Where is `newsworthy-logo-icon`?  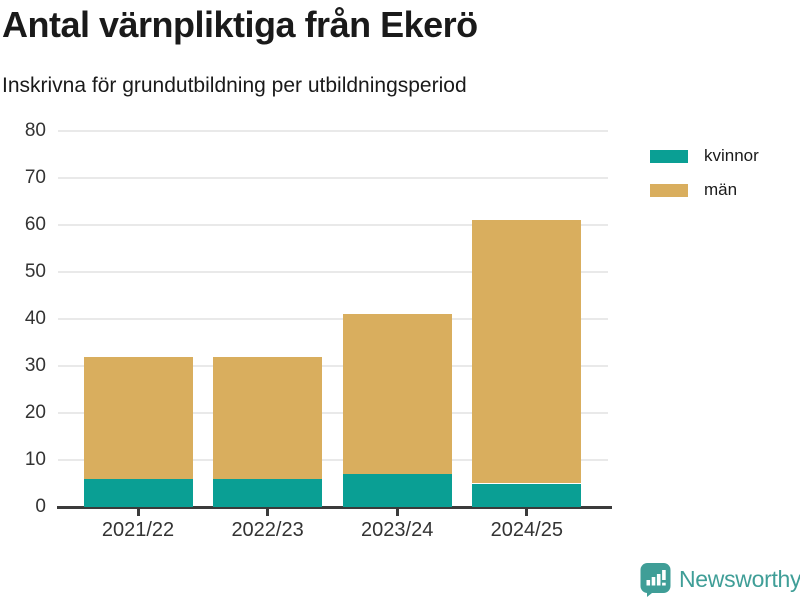 newsworthy-logo-icon is located at coordinates (655, 579).